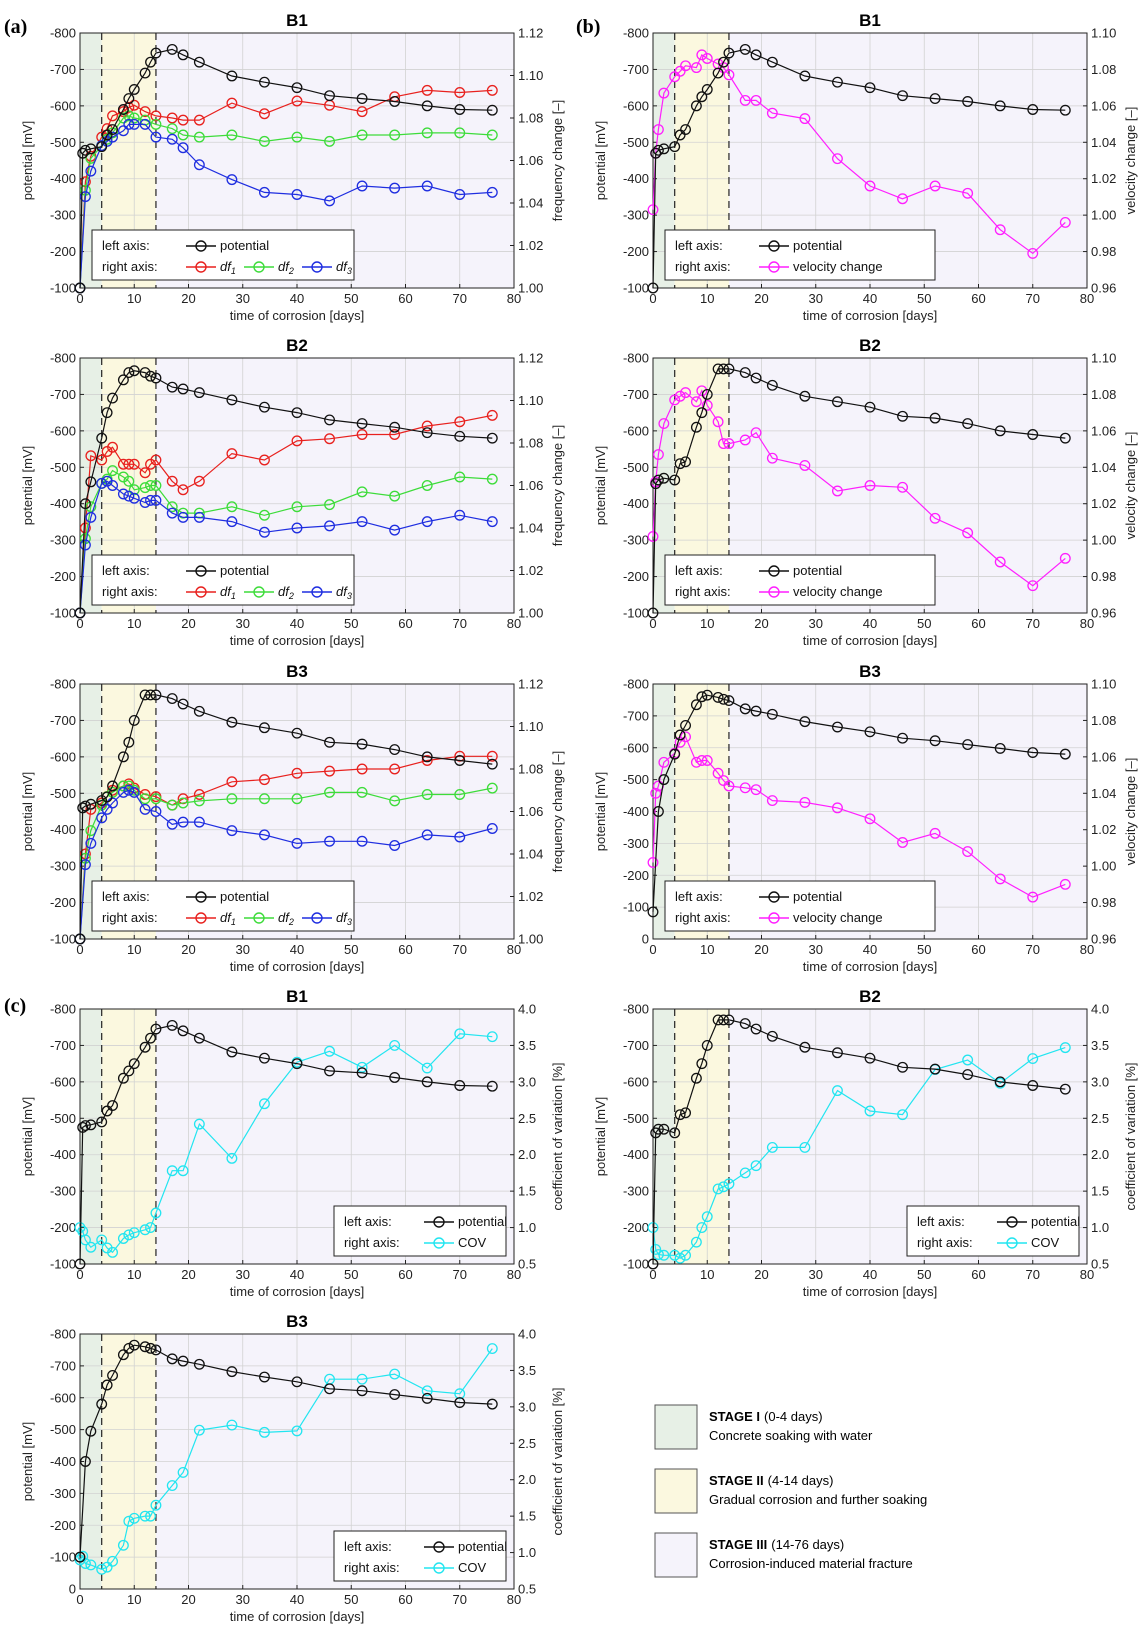  I want to click on x-tick-label: 70, so click(1033, 623).